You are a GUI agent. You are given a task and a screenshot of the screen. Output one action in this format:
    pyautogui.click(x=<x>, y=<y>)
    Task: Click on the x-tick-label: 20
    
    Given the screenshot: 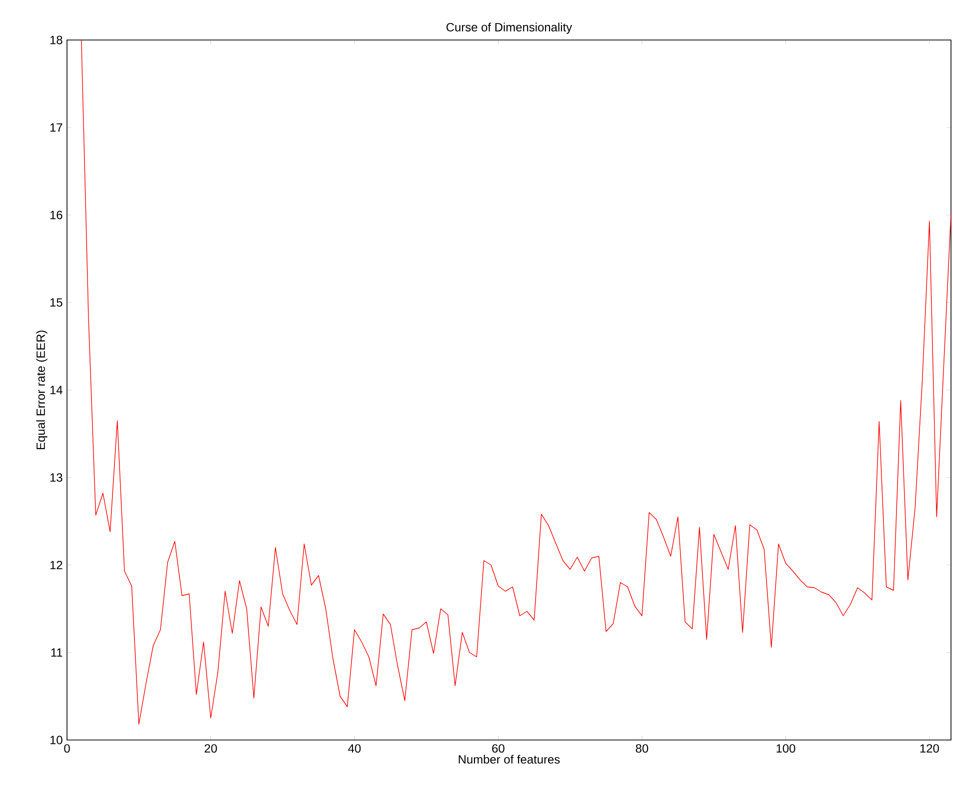 What is the action you would take?
    pyautogui.click(x=210, y=748)
    